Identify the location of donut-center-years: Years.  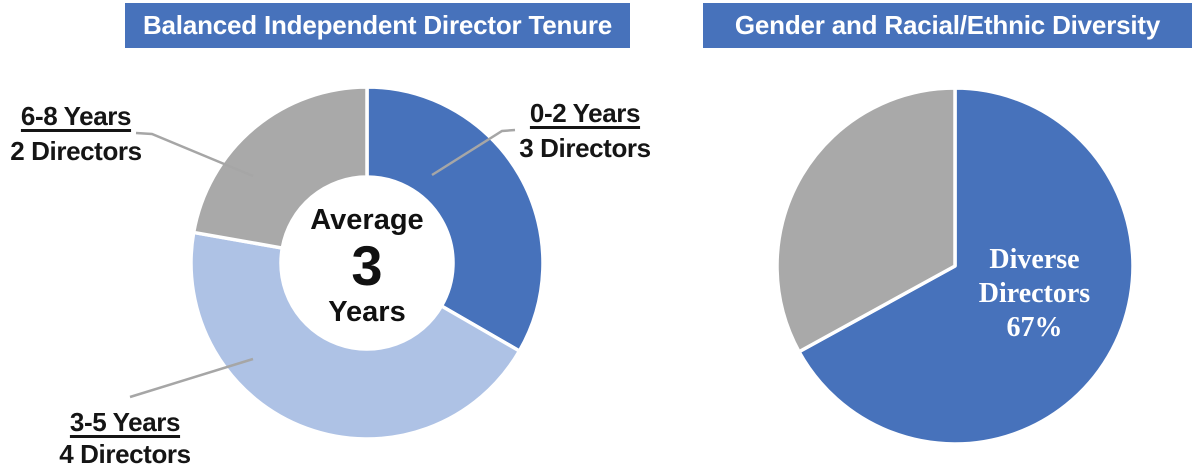
(367, 312).